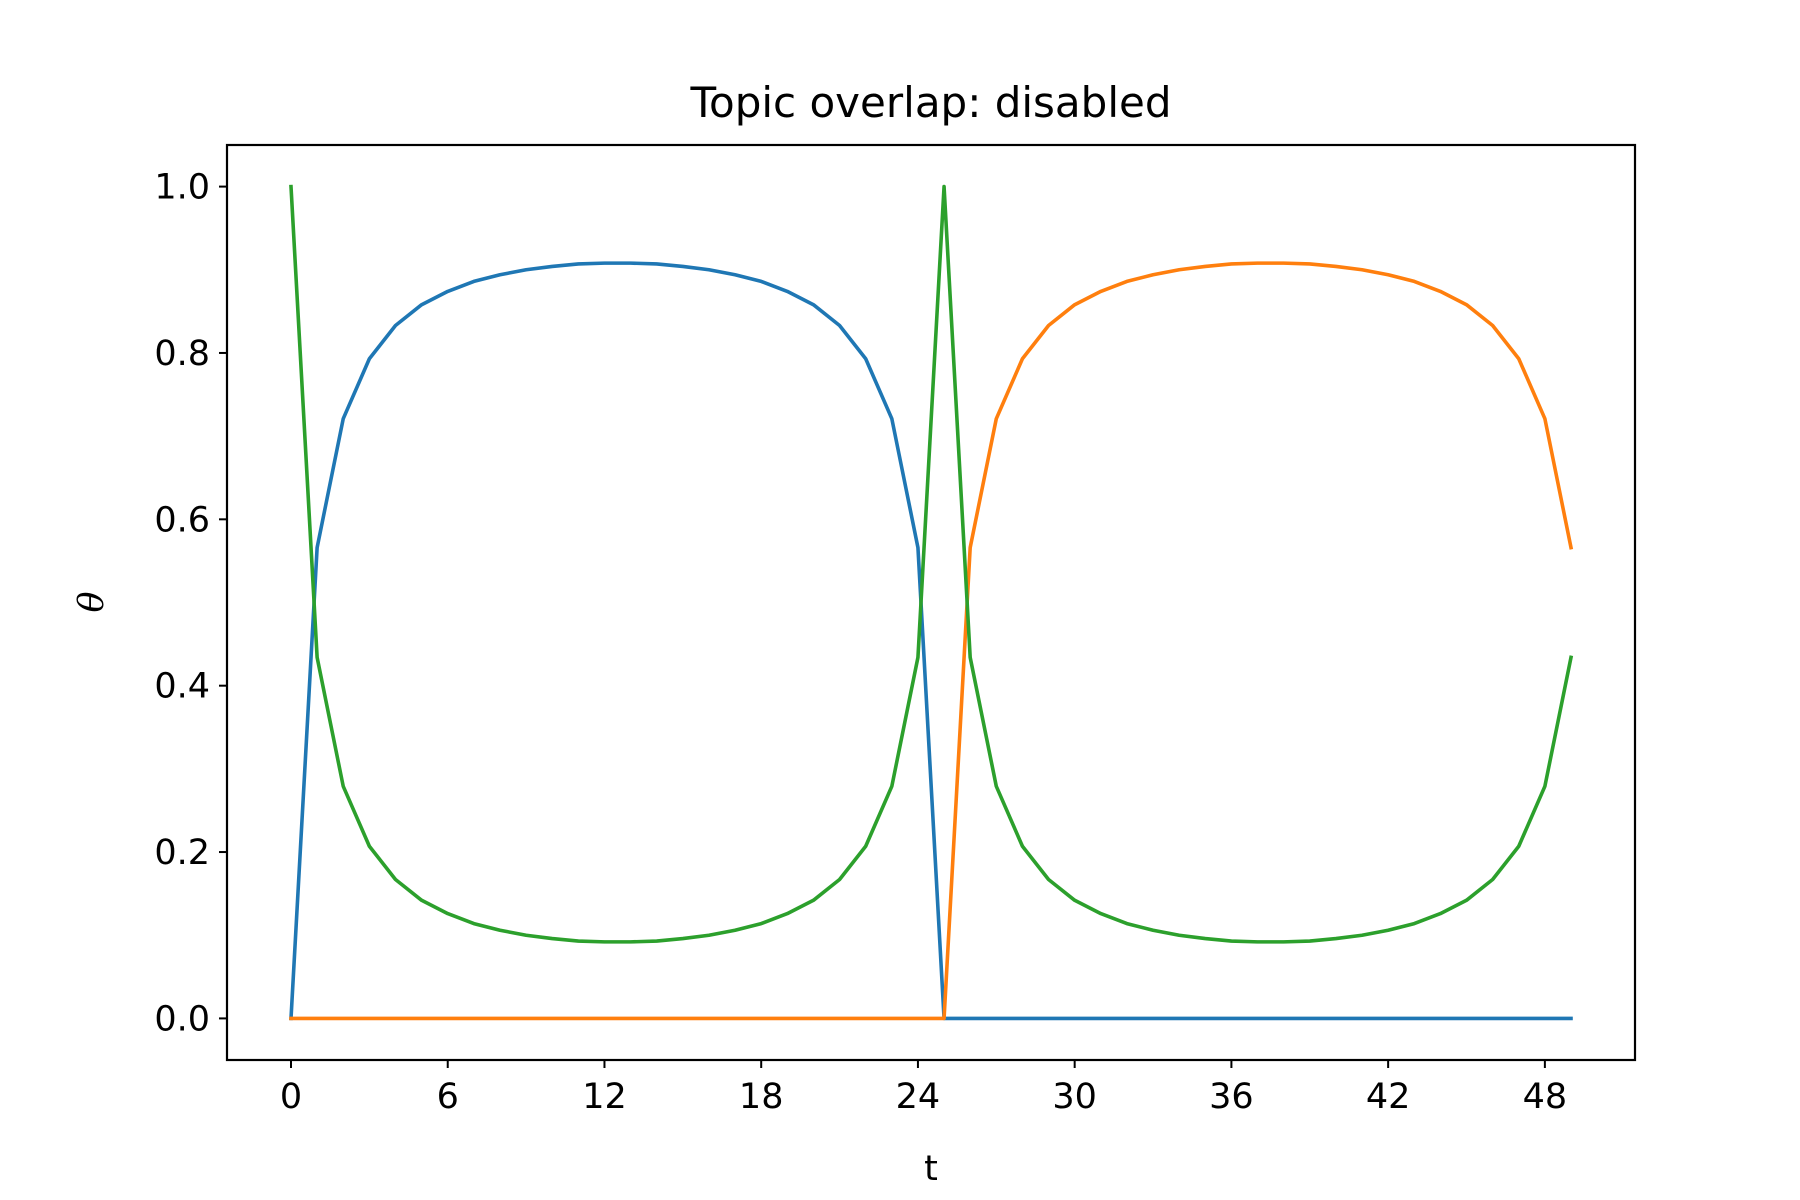  What do you see at coordinates (448, 1097) in the screenshot?
I see `x-tick-label: 6` at bounding box center [448, 1097].